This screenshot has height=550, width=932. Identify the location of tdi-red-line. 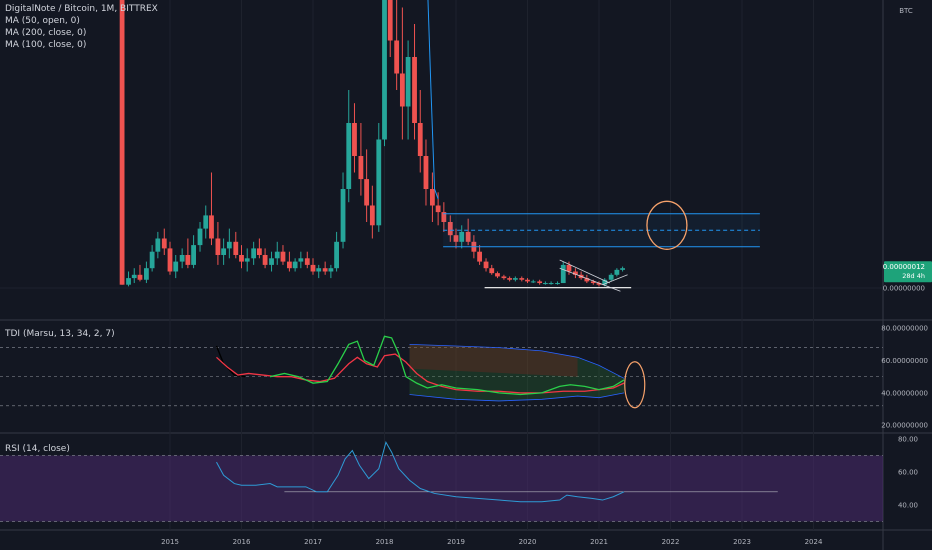
(420, 373).